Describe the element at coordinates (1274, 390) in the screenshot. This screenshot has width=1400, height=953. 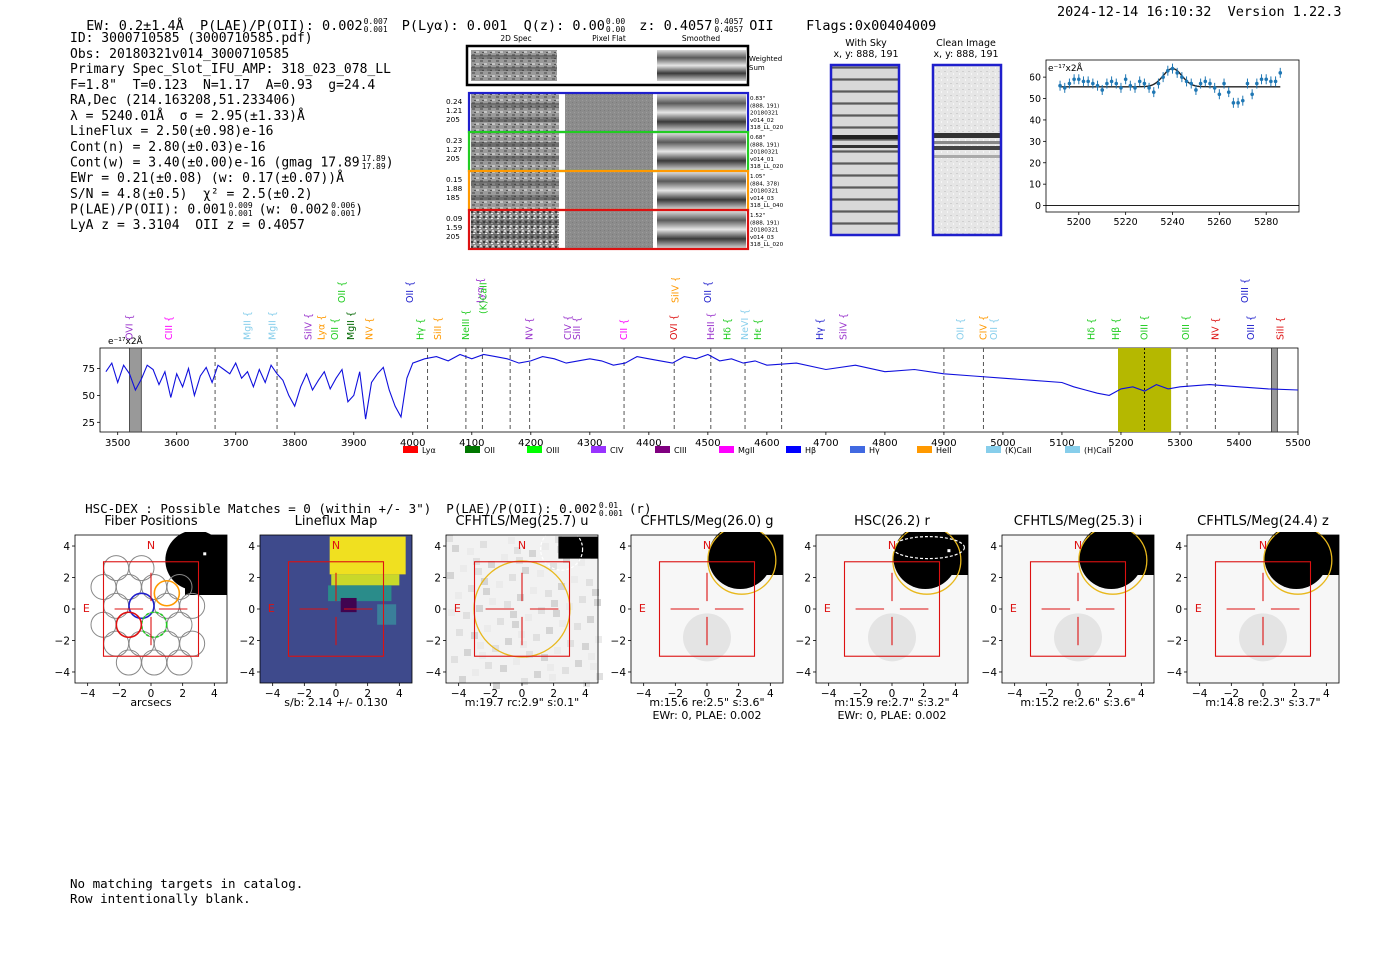
I see `masked-region` at that location.